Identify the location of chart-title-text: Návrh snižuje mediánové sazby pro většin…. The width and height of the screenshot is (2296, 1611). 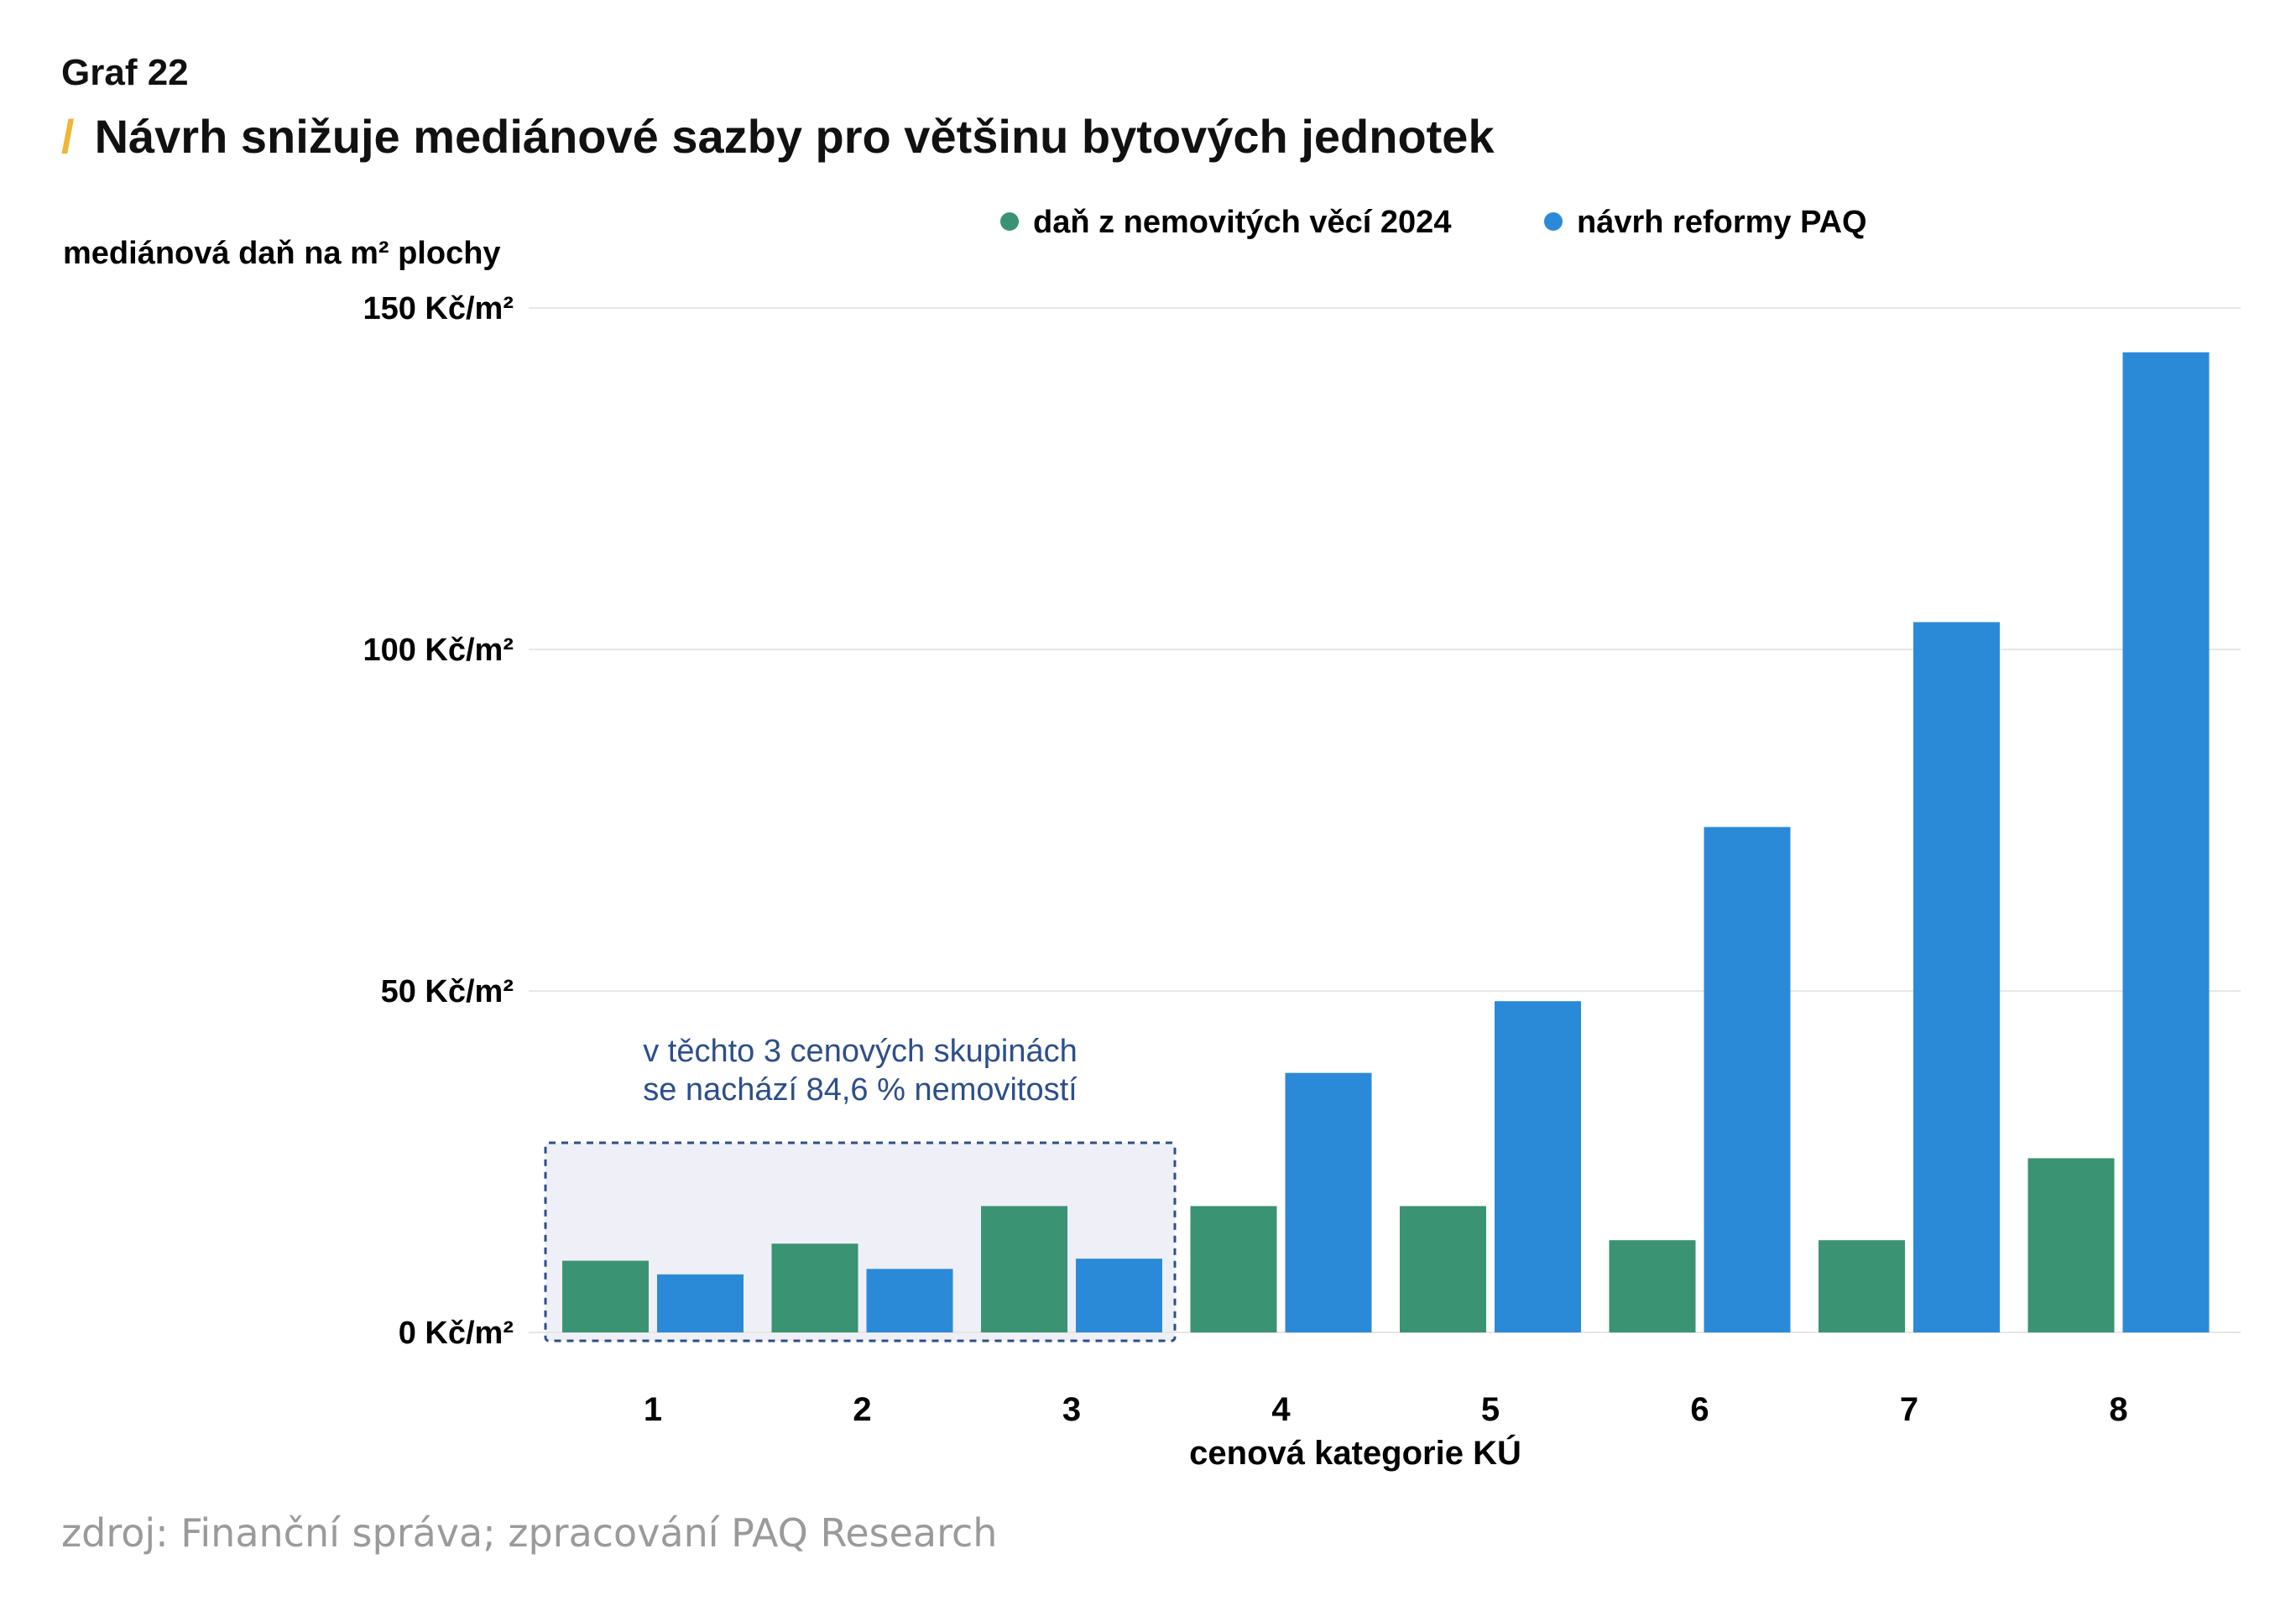
(794, 137).